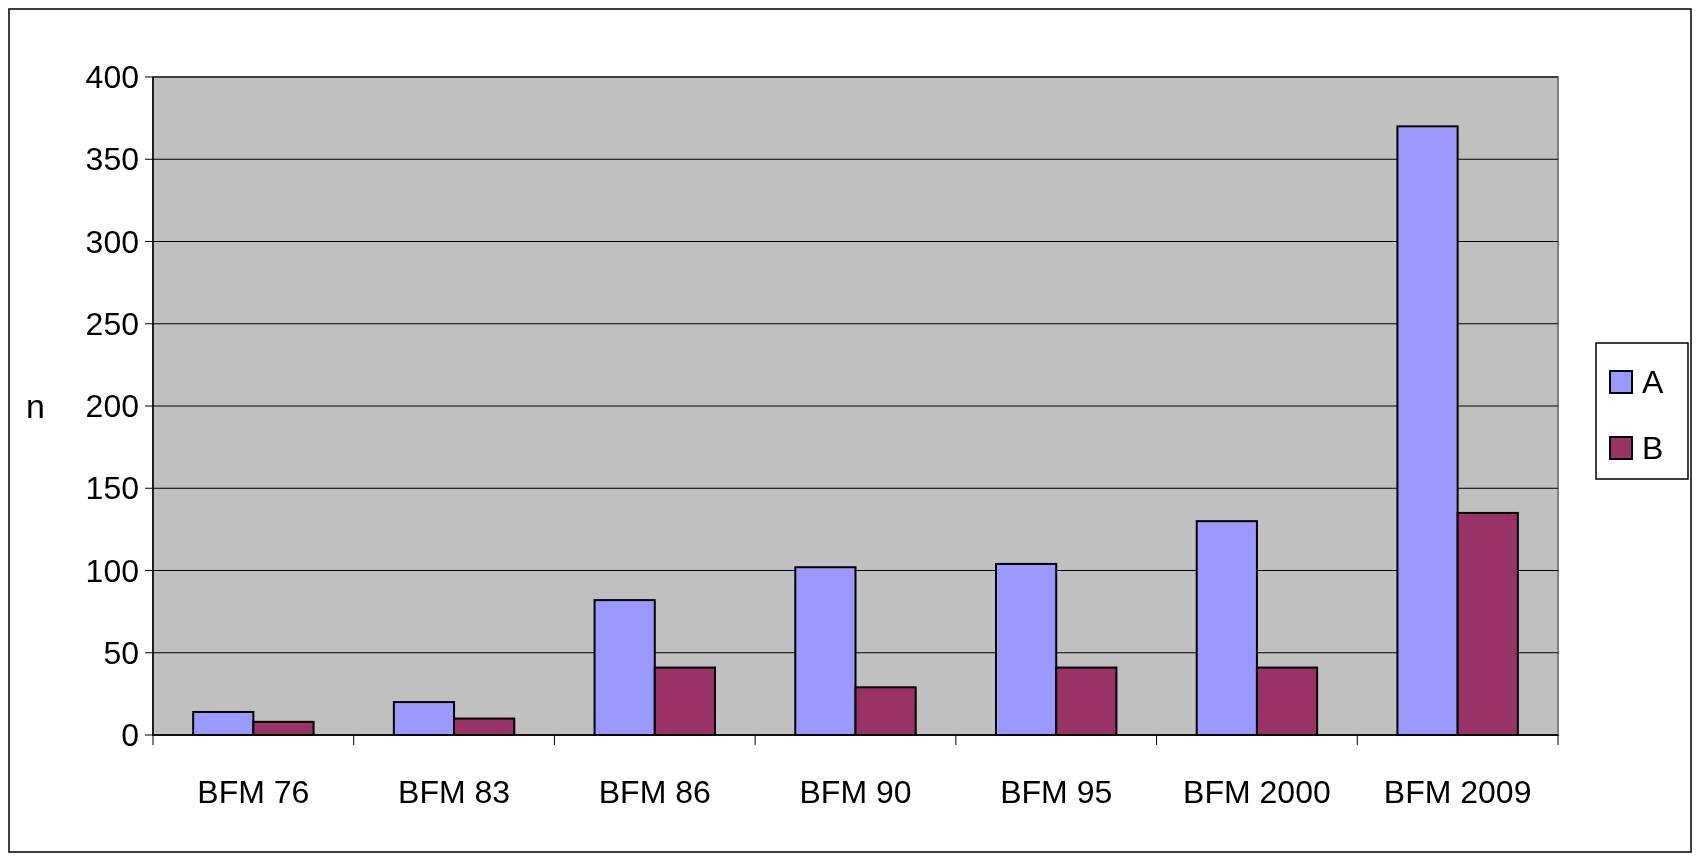 The height and width of the screenshot is (863, 1700). Describe the element at coordinates (855, 792) in the screenshot. I see `x-tick-label: BFM 90` at that location.